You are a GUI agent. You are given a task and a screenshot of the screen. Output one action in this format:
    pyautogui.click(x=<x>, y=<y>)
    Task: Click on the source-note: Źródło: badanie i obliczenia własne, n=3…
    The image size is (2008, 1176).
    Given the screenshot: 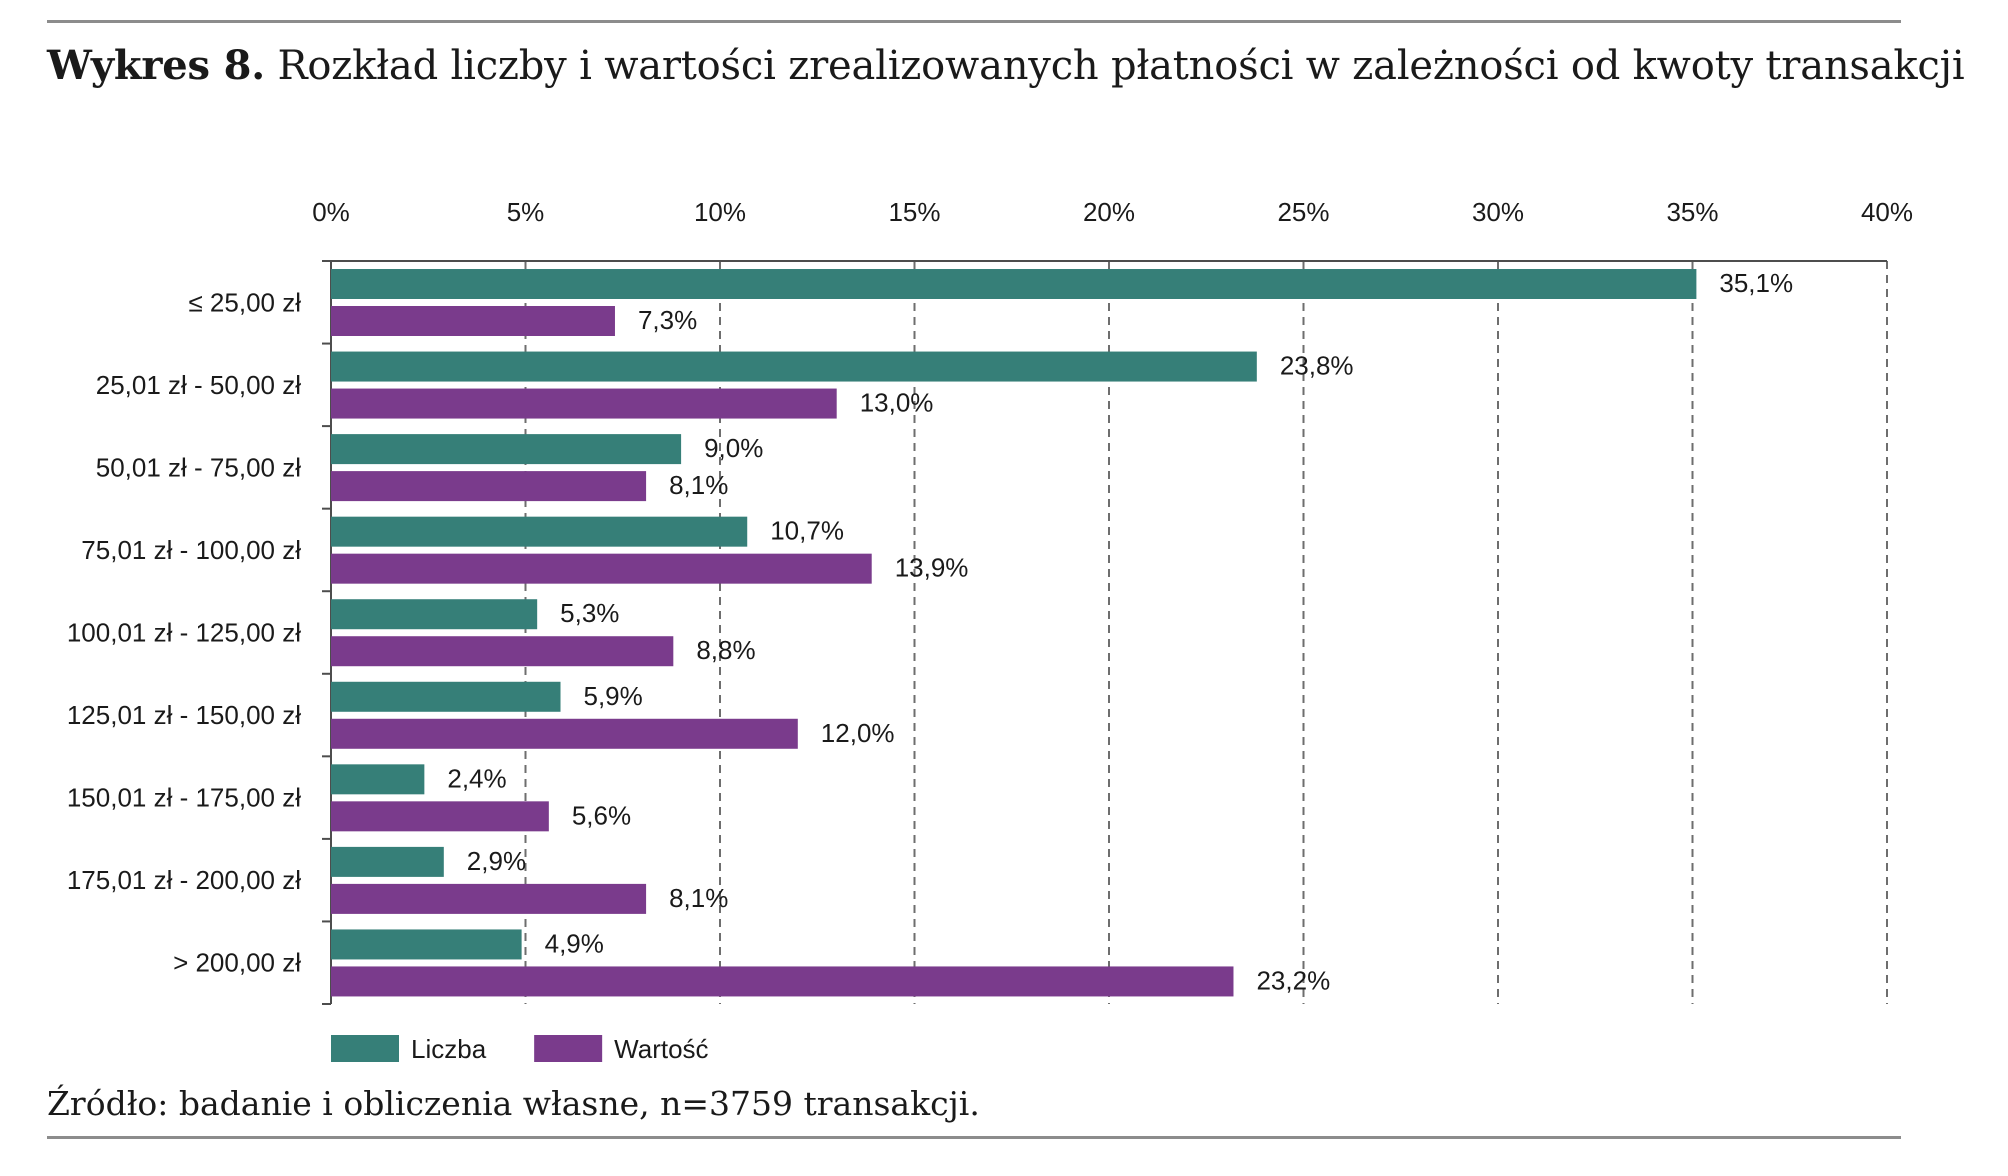 What is the action you would take?
    pyautogui.click(x=513, y=1103)
    